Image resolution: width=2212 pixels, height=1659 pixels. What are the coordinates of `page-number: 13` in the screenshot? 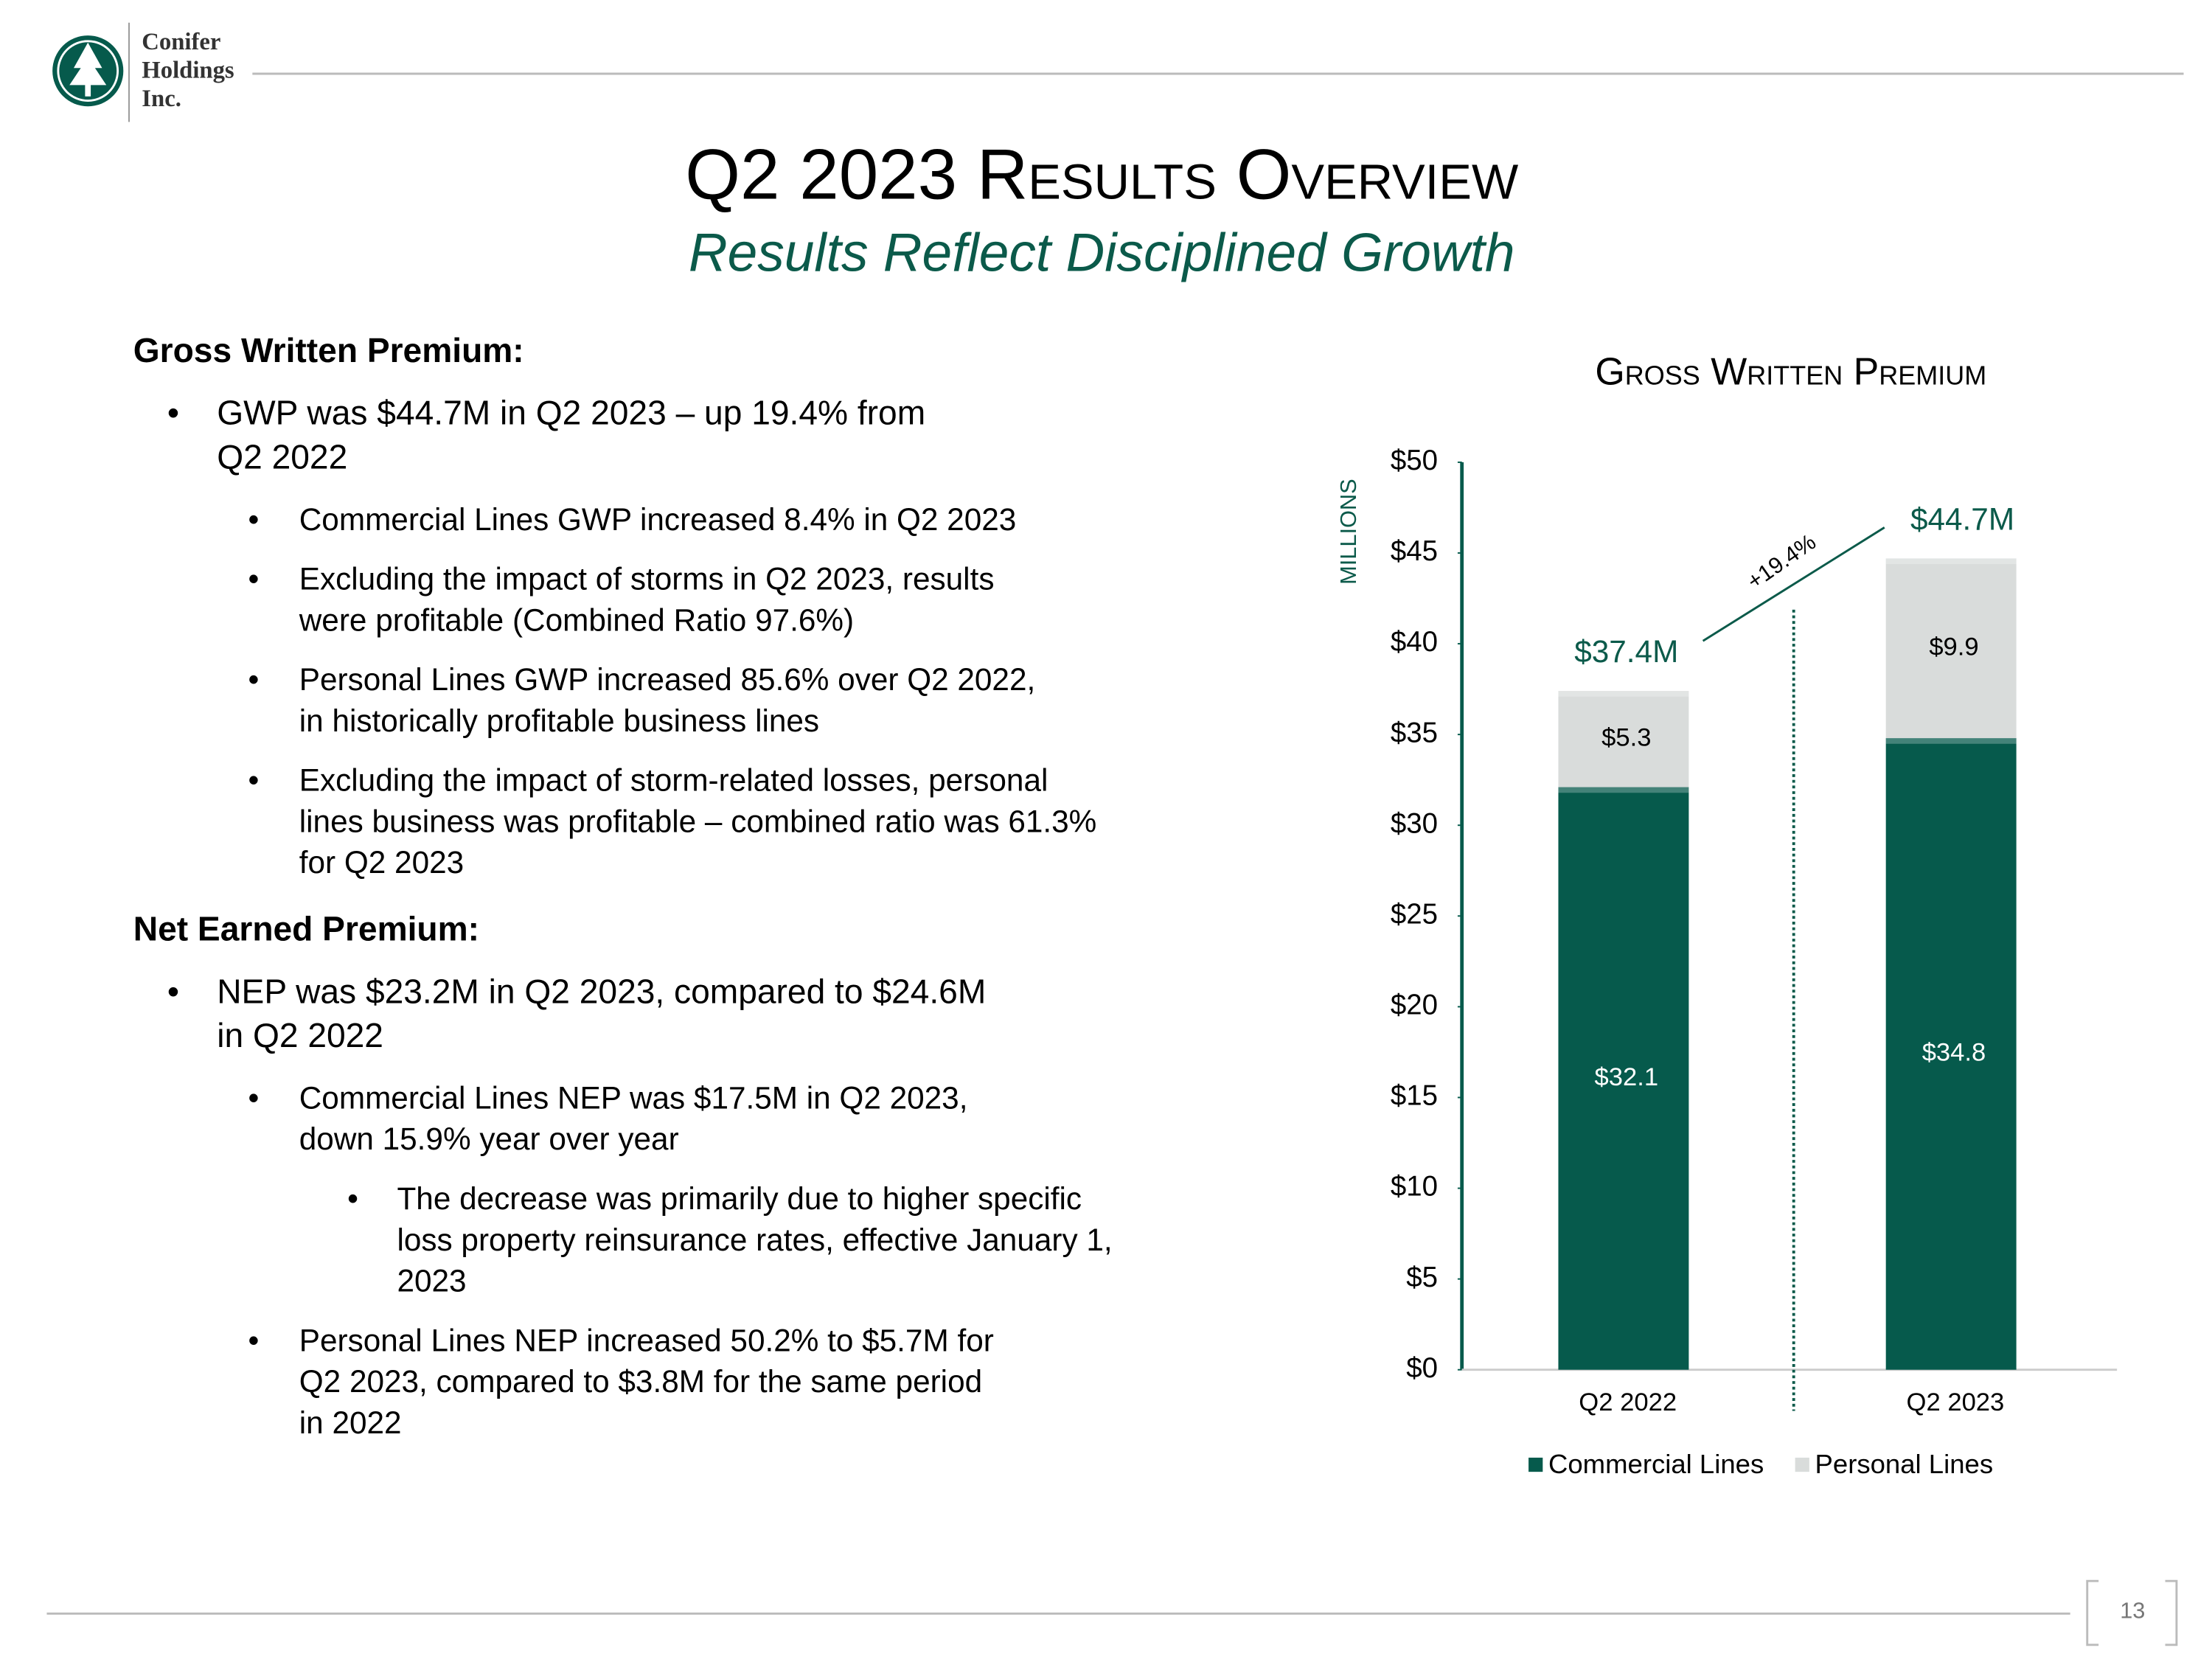 It's located at (2132, 1611).